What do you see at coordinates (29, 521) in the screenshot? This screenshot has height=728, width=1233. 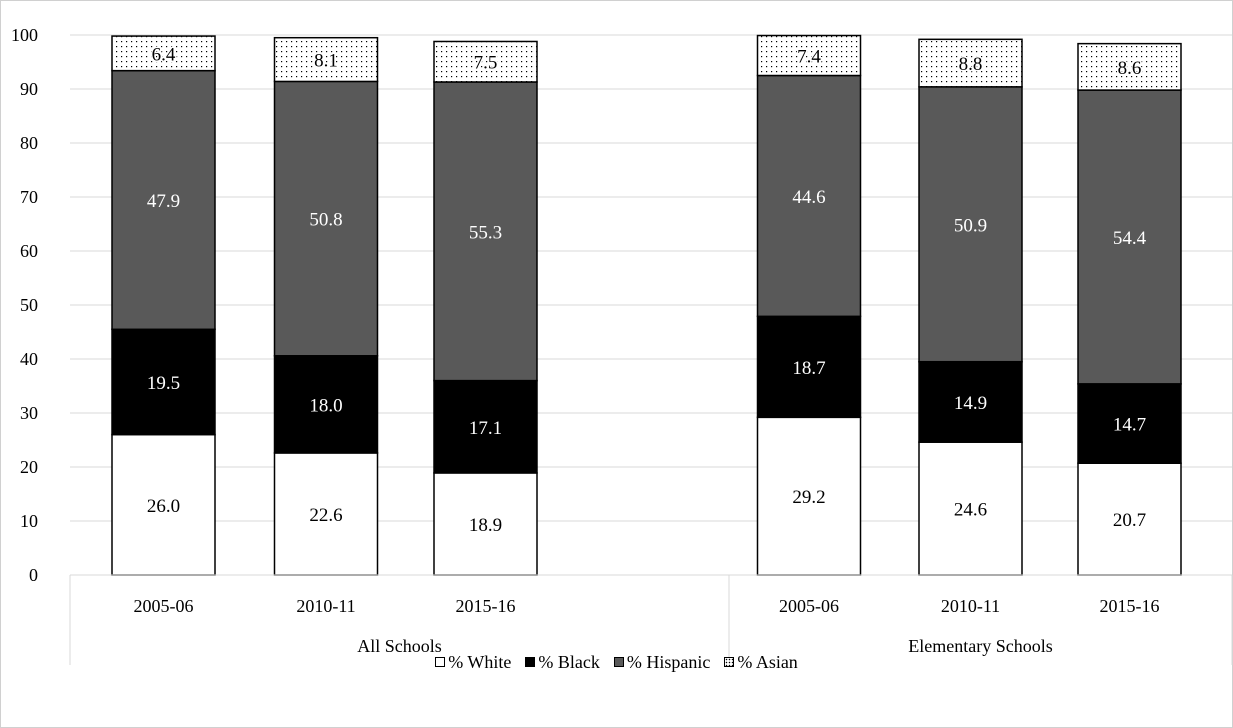 I see `y-tick-label: 10` at bounding box center [29, 521].